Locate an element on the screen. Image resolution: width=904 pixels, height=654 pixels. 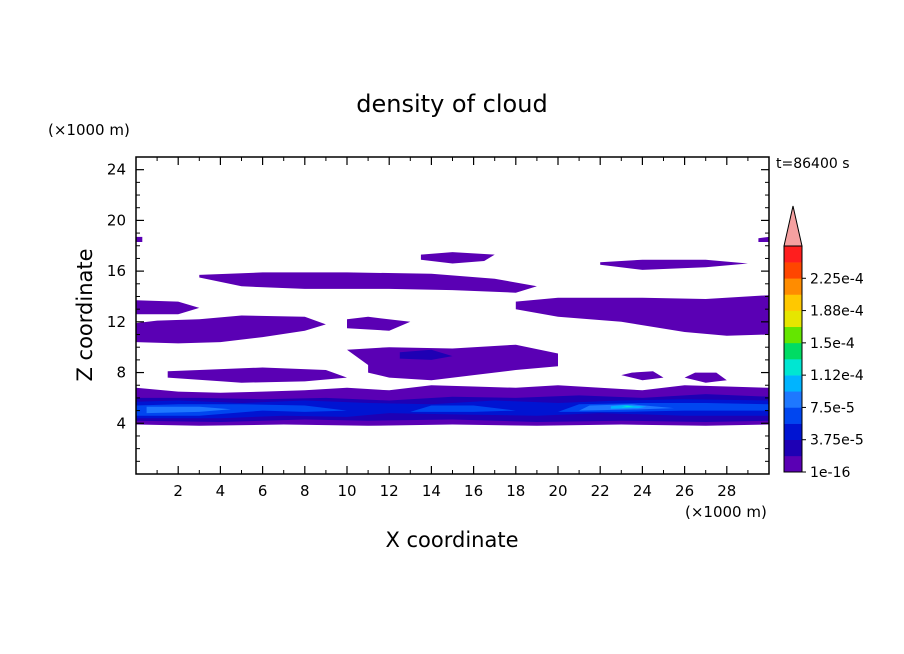
x-tick-label: 20 is located at coordinates (557, 491).